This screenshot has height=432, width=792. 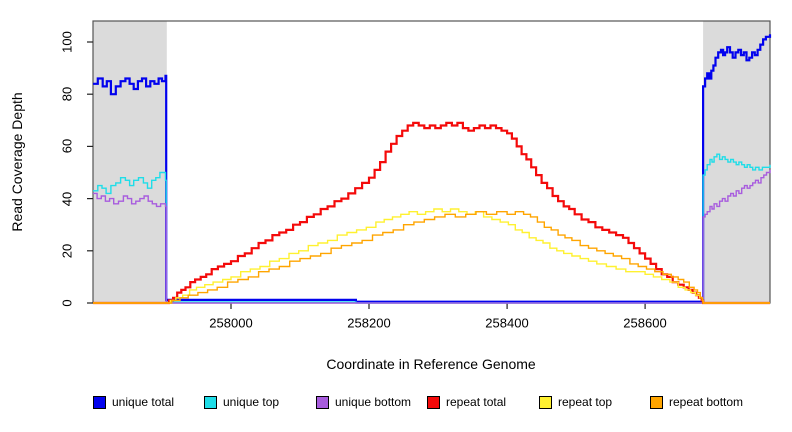 I want to click on repeat-total-swatch-icon, so click(x=433, y=402).